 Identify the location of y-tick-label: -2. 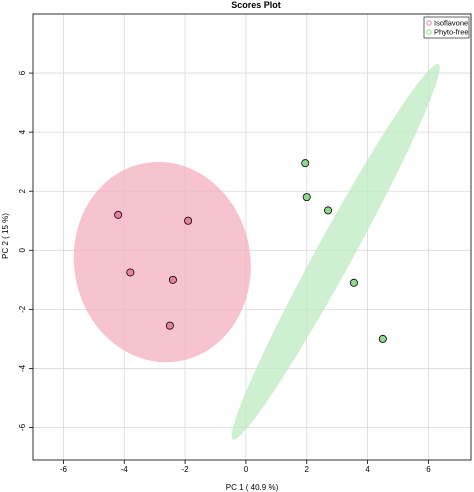
(22, 309).